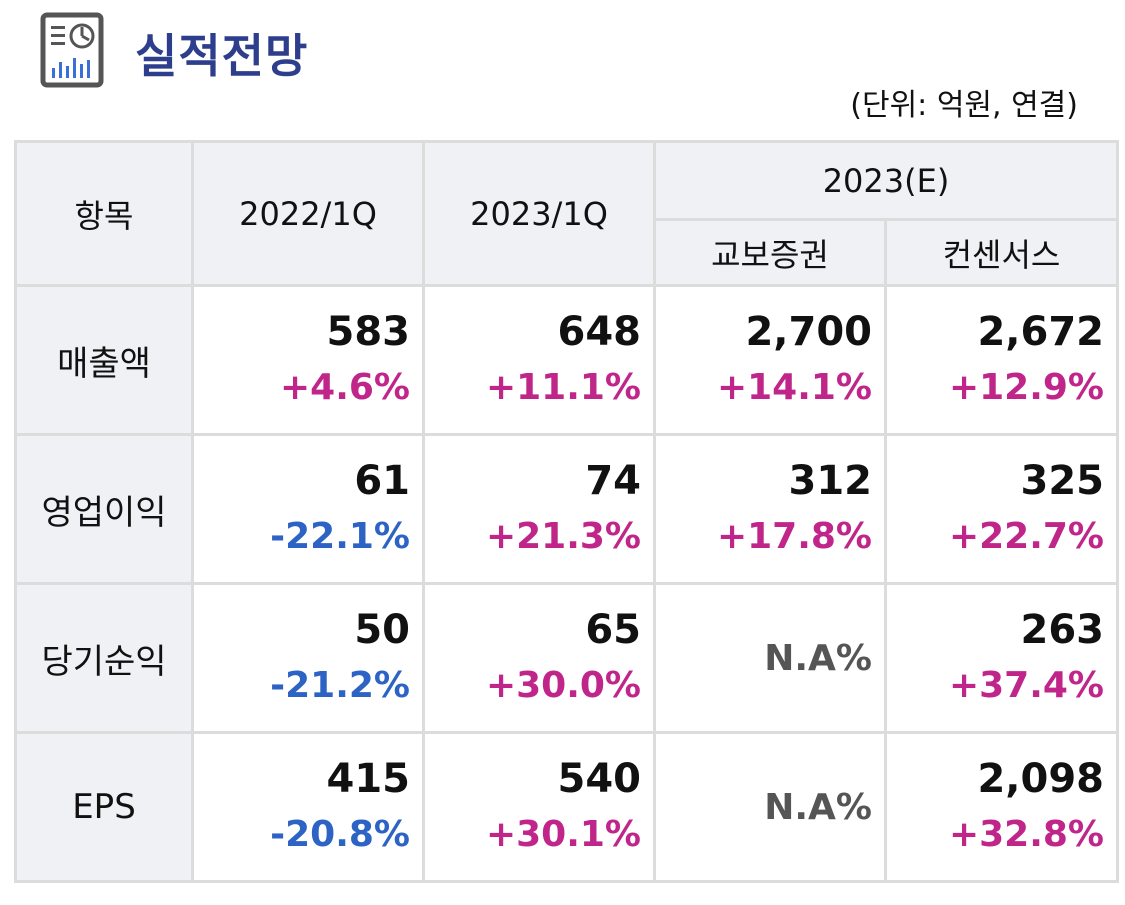 The height and width of the screenshot is (905, 1125). I want to click on cell-2022-1q: 50 -21.2%, so click(308, 658).